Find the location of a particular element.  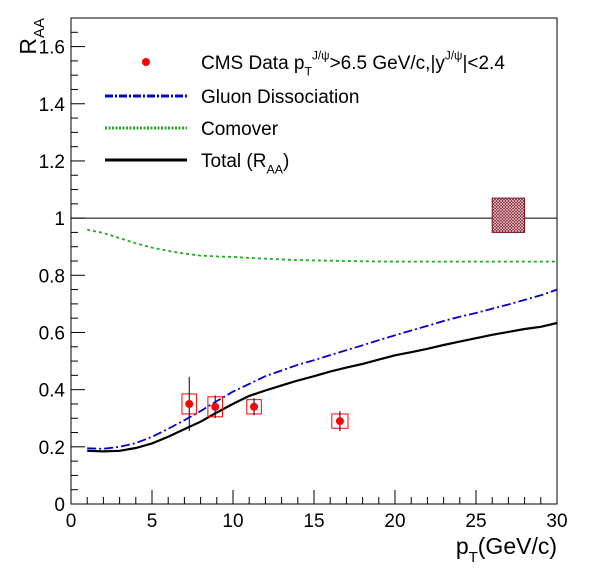

x-tick-label: 30 is located at coordinates (556, 521).